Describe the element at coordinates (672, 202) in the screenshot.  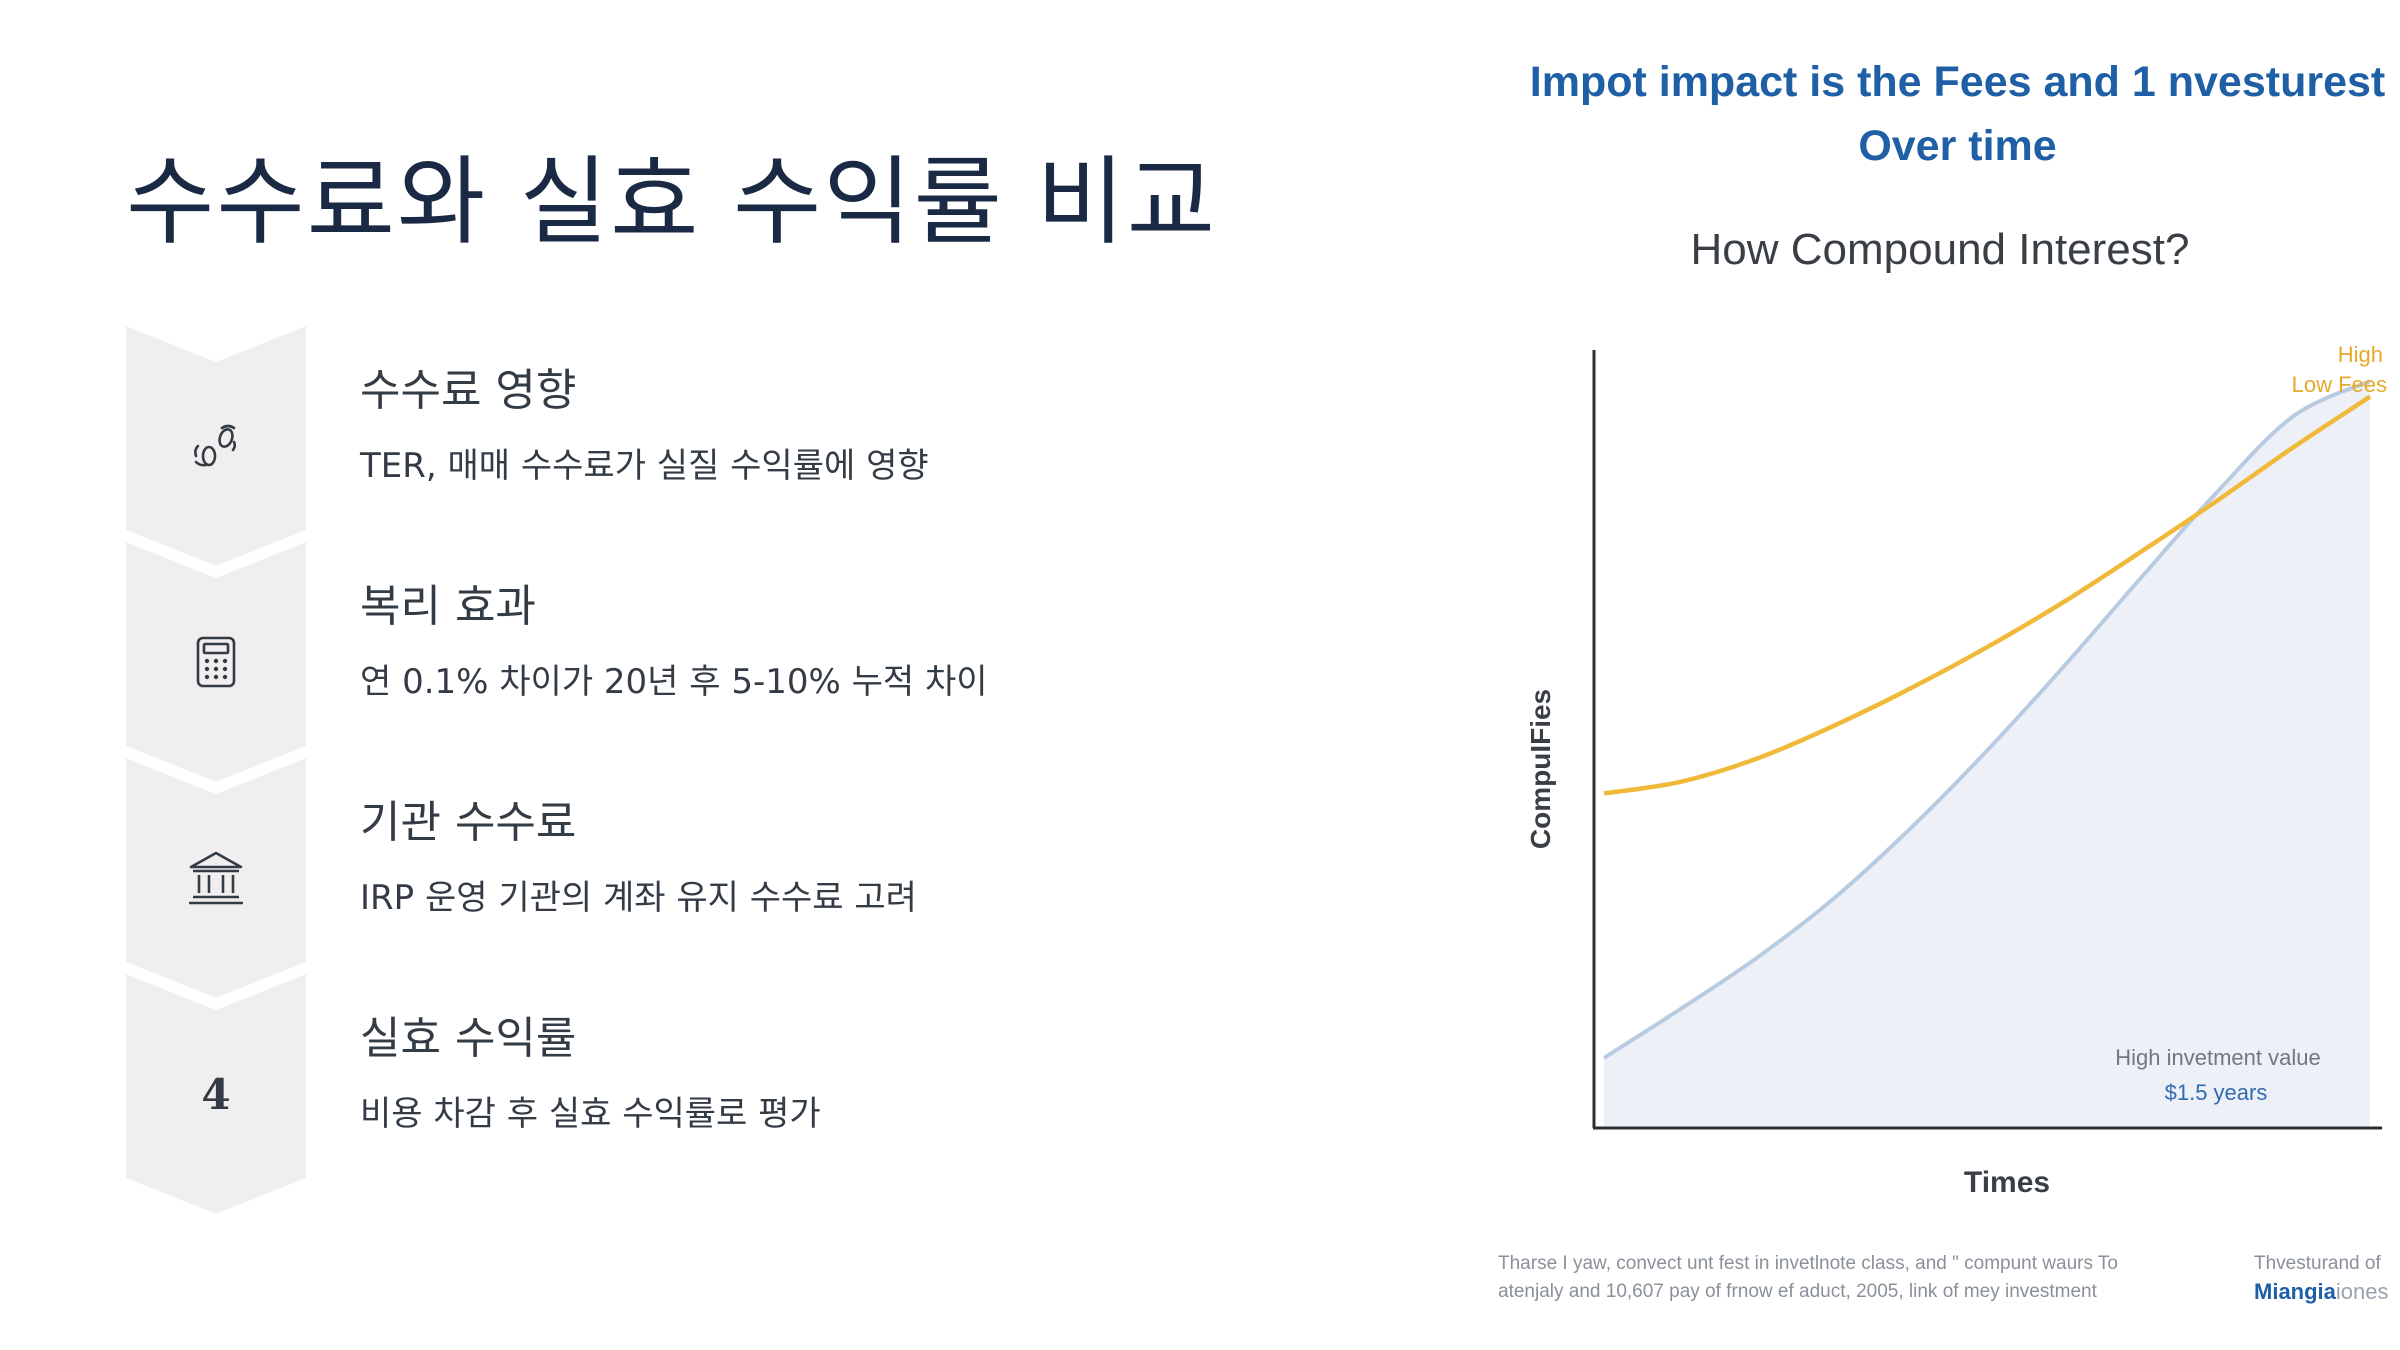
I see `slide-title: 수수료와 실효 수익률 비교` at that location.